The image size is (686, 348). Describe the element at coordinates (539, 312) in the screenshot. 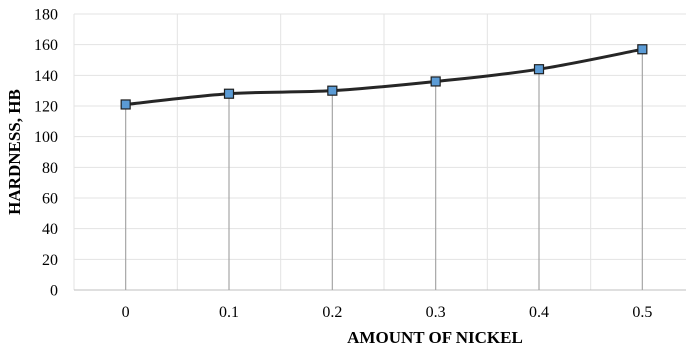

I see `x-tick-label: 0.4` at that location.